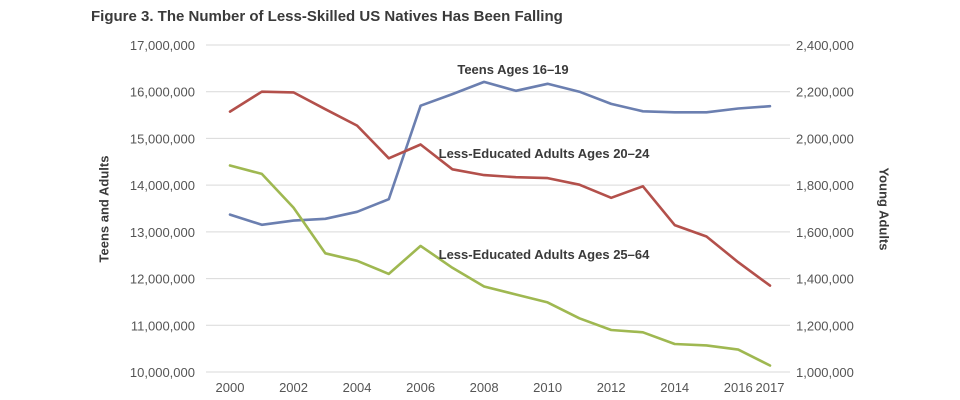 This screenshot has height=400, width=960. I want to click on x-tick-label: 2017, so click(770, 387).